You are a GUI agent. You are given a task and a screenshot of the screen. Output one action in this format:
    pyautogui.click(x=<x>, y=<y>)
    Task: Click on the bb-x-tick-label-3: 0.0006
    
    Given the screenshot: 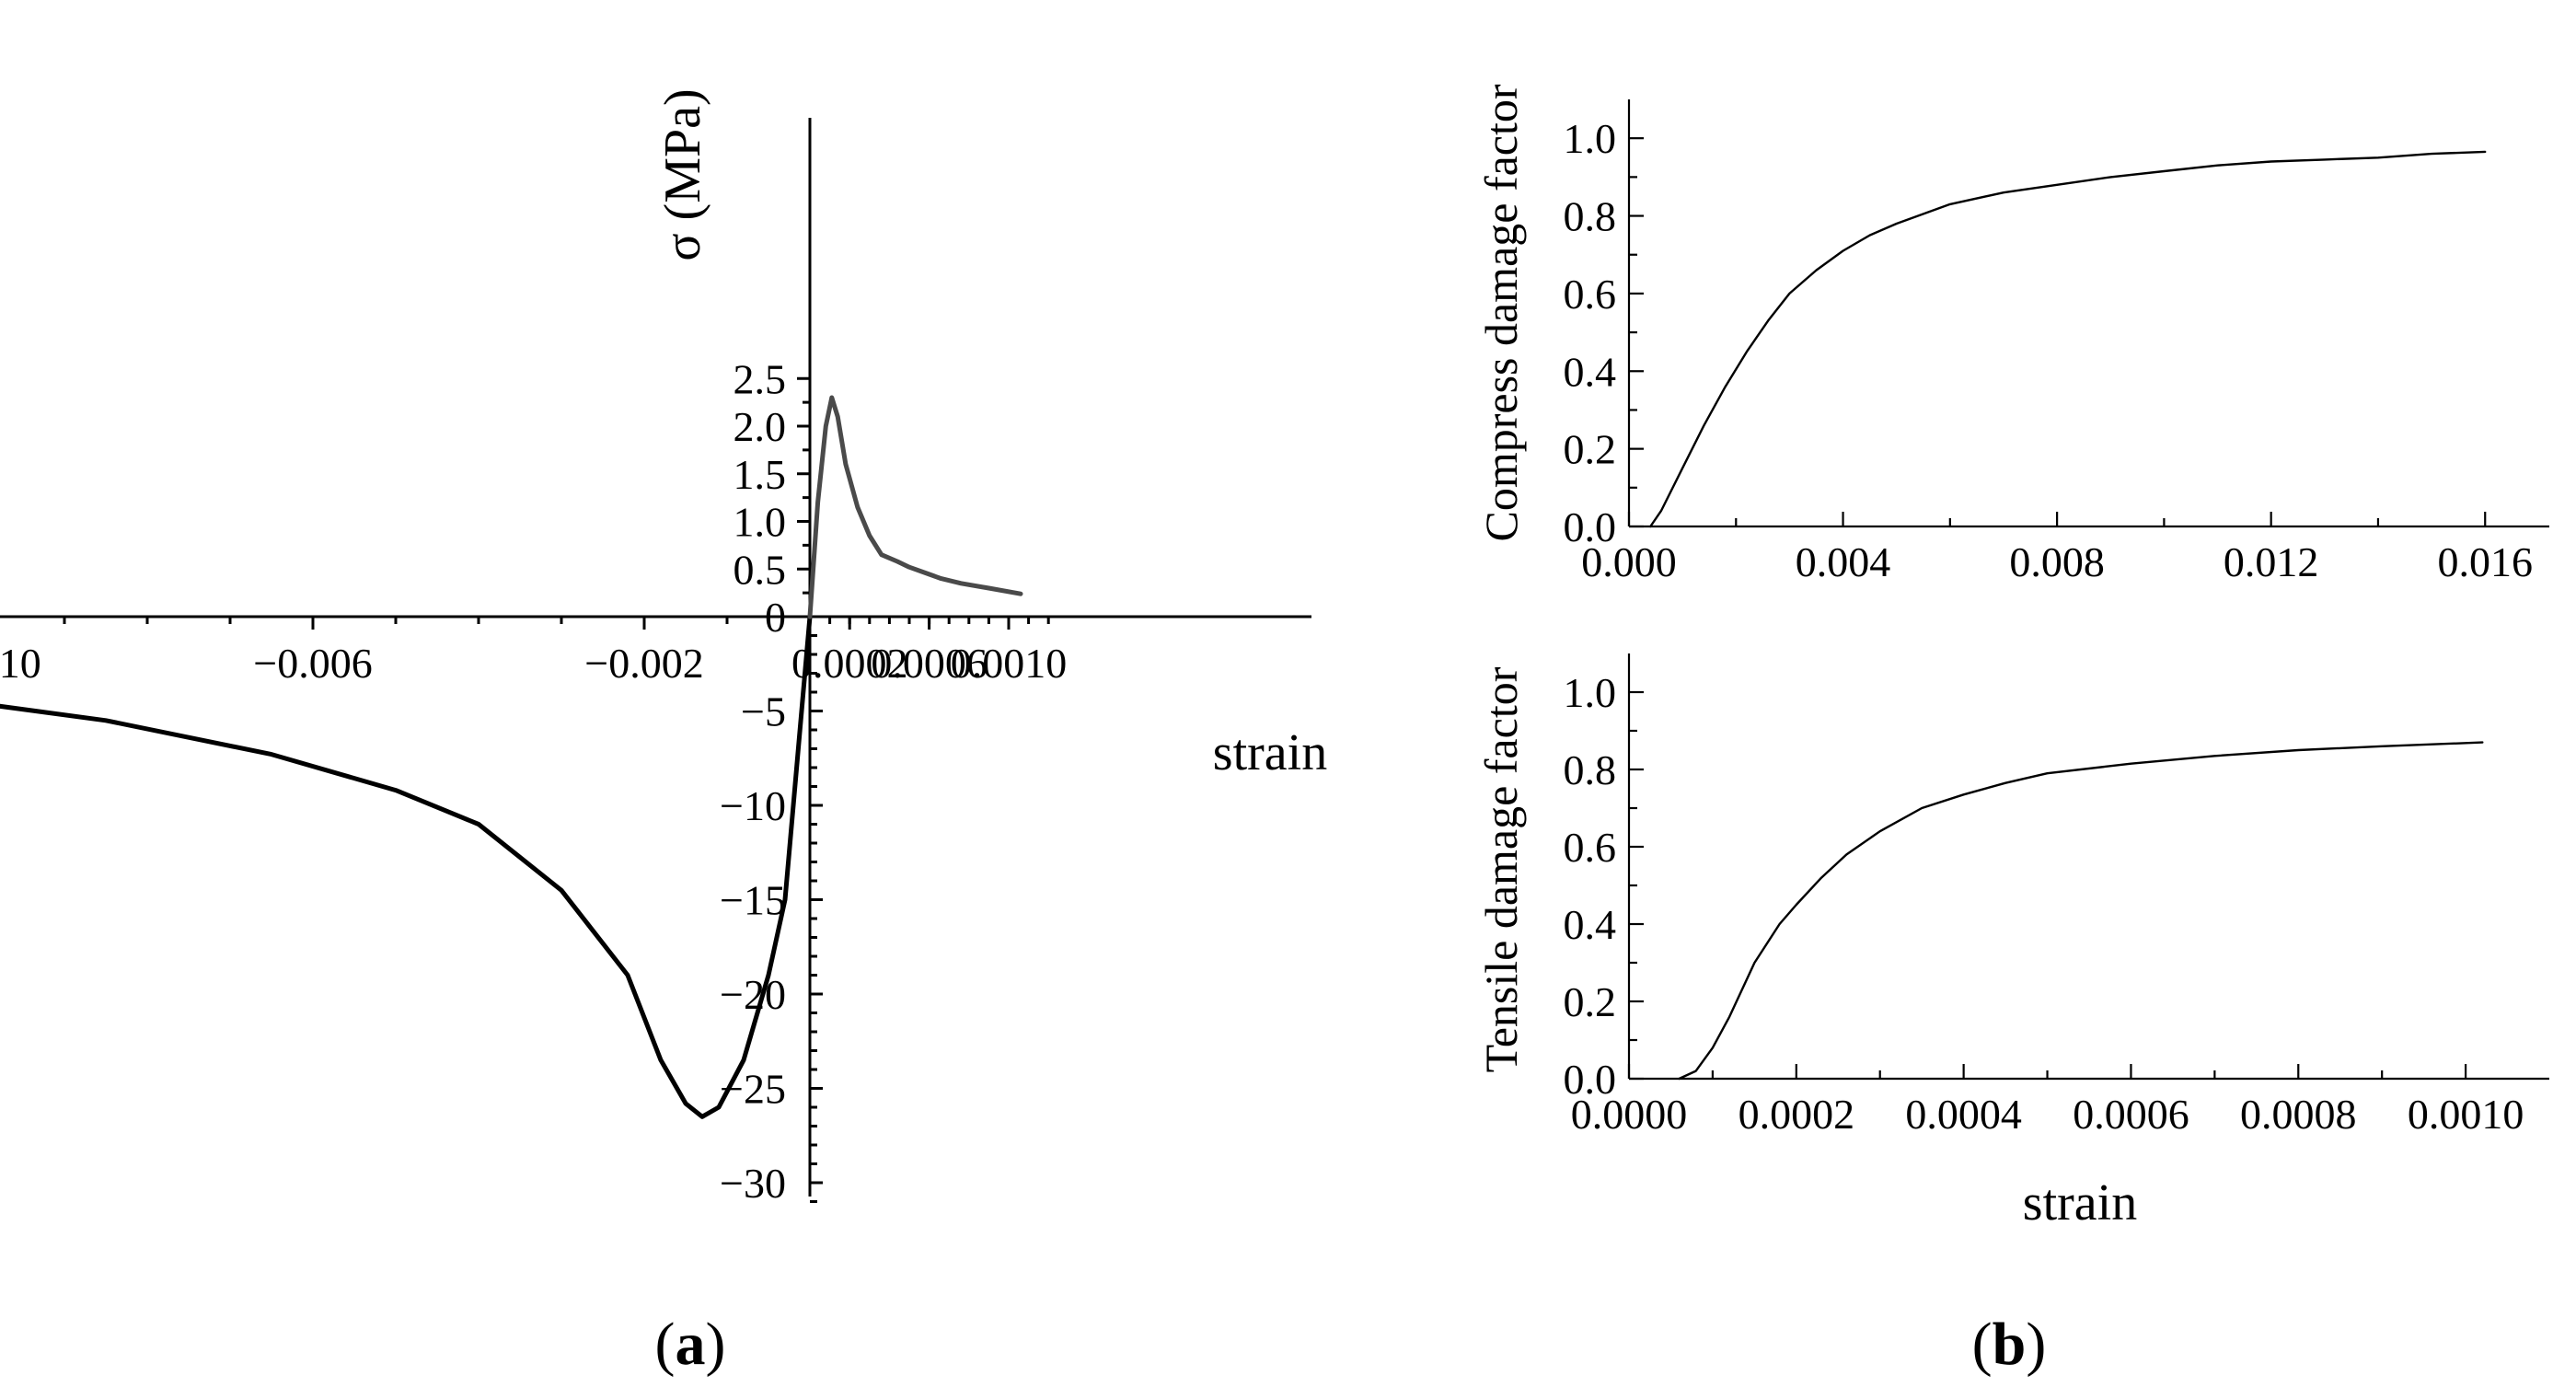 What is the action you would take?
    pyautogui.click(x=2131, y=1114)
    